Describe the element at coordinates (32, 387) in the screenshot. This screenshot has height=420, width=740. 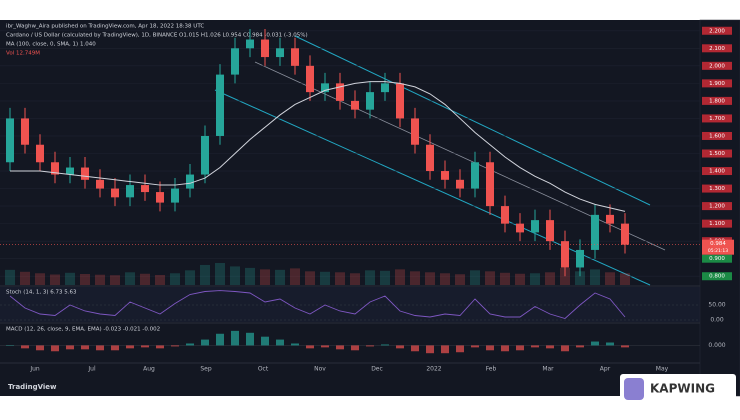
I see `logo: TradingView` at that location.